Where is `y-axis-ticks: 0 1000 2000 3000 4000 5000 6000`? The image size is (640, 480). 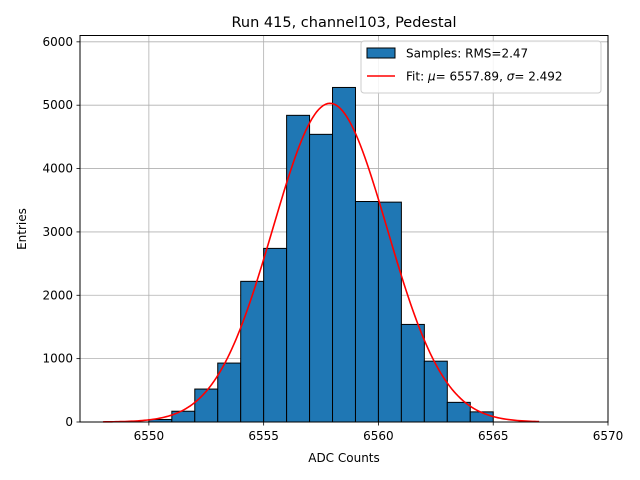
y-axis-ticks: 0 1000 2000 3000 4000 5000 6000 is located at coordinates (61, 232).